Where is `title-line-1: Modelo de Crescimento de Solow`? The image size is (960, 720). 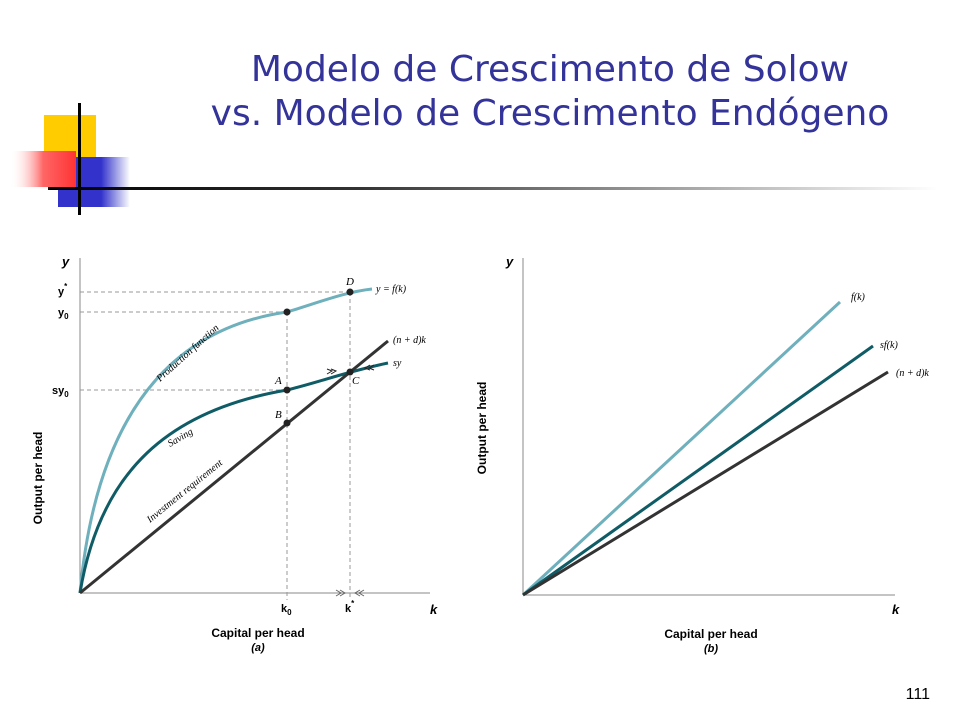 title-line-1: Modelo de Crescimento de Solow is located at coordinates (550, 69).